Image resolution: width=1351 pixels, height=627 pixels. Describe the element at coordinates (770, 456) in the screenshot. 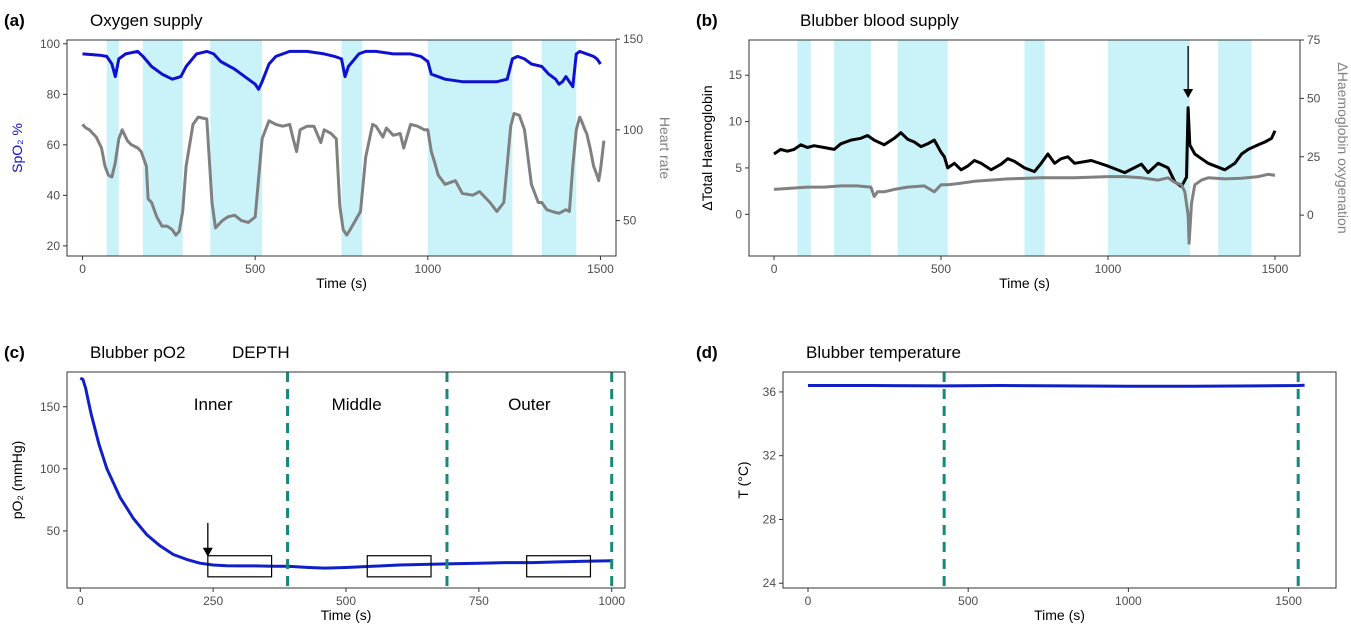

I see `y-tick-label: 32` at that location.